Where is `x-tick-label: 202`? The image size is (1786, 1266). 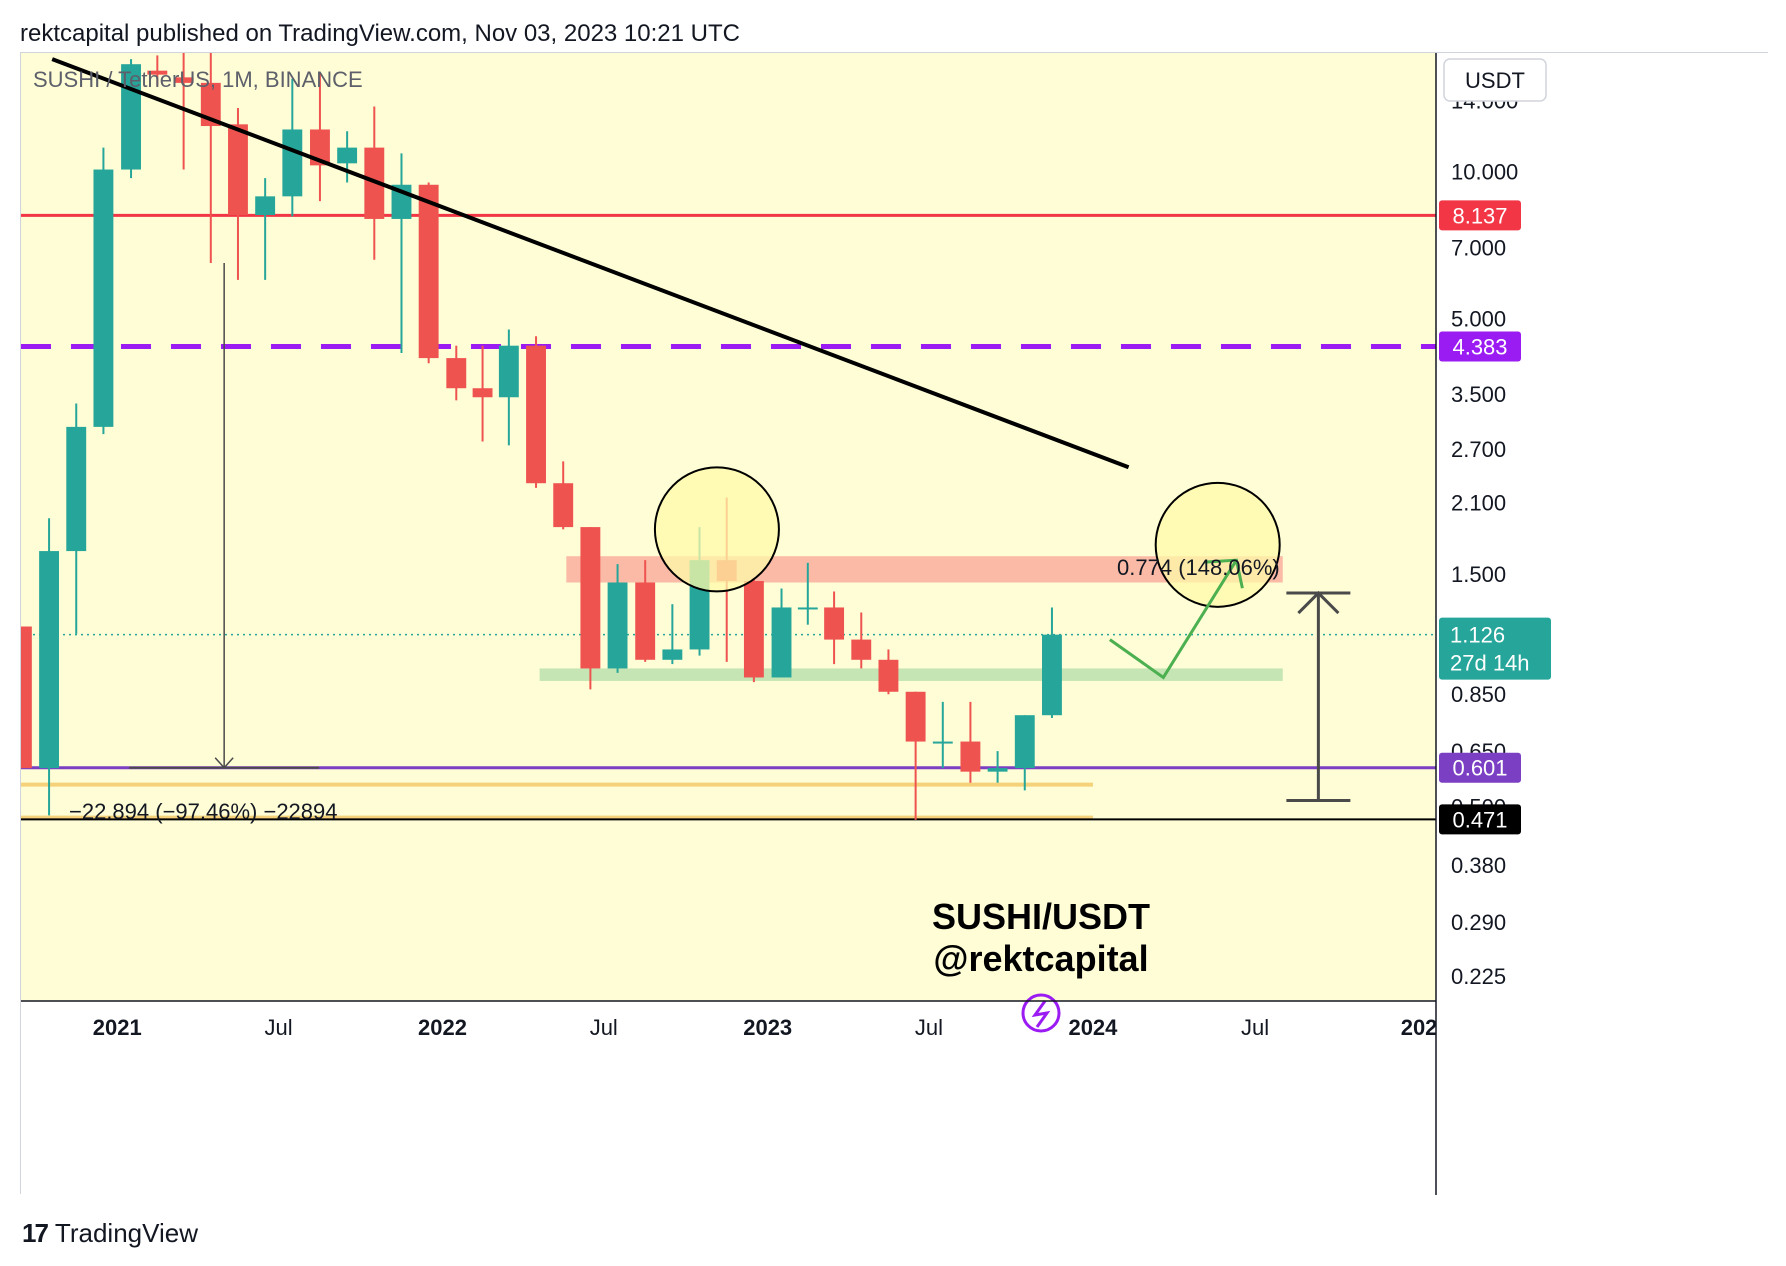
x-tick-label: 202 is located at coordinates (1419, 1027).